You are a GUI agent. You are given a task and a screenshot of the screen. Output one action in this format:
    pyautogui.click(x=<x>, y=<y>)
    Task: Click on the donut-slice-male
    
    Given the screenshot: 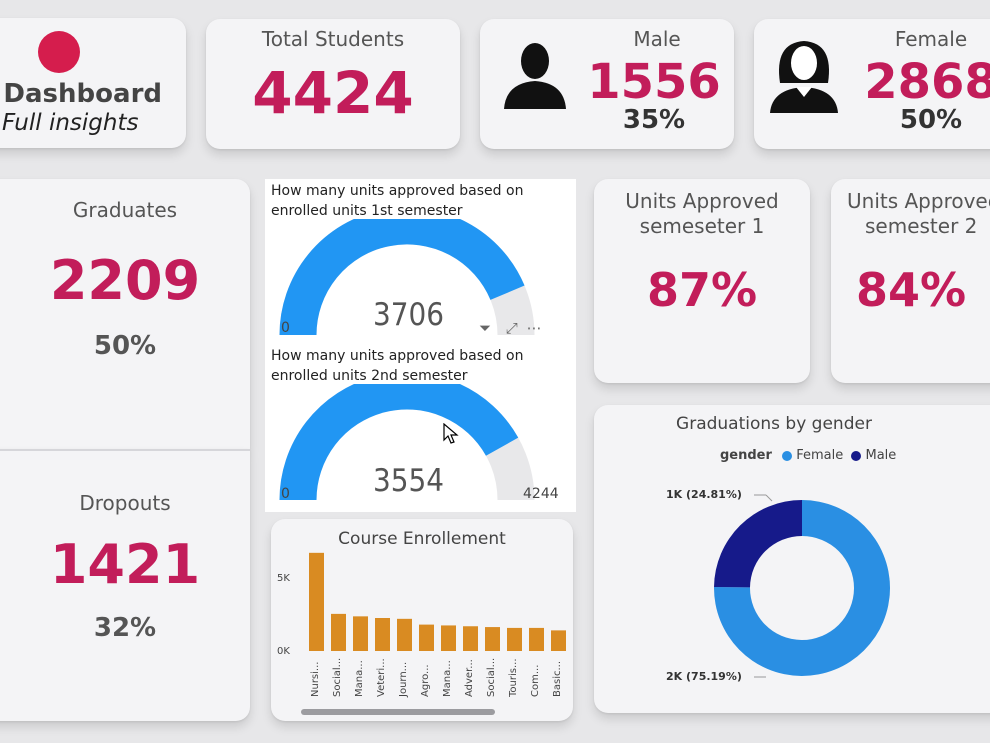 What is the action you would take?
    pyautogui.click(x=758, y=544)
    